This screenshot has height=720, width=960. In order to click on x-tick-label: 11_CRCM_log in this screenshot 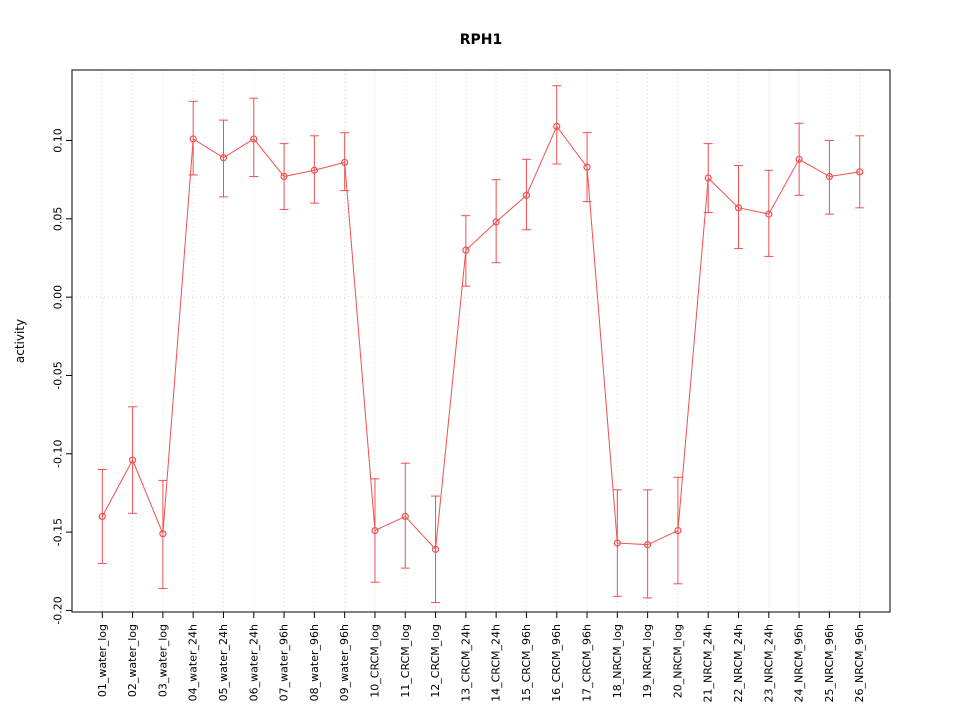, I will do `click(405, 661)`.